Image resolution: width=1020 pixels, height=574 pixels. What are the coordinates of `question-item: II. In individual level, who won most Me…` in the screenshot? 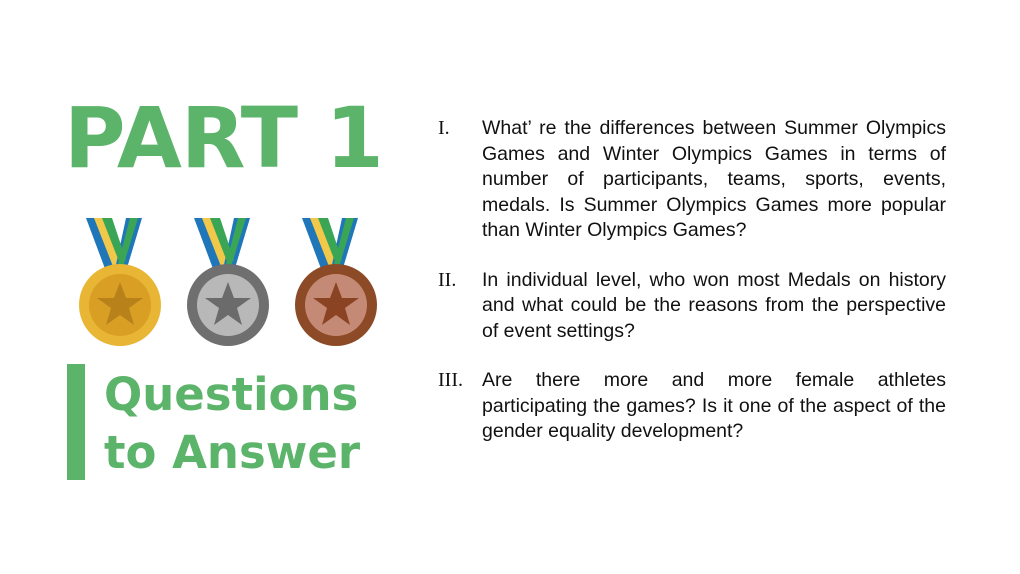 It's located at (692, 306).